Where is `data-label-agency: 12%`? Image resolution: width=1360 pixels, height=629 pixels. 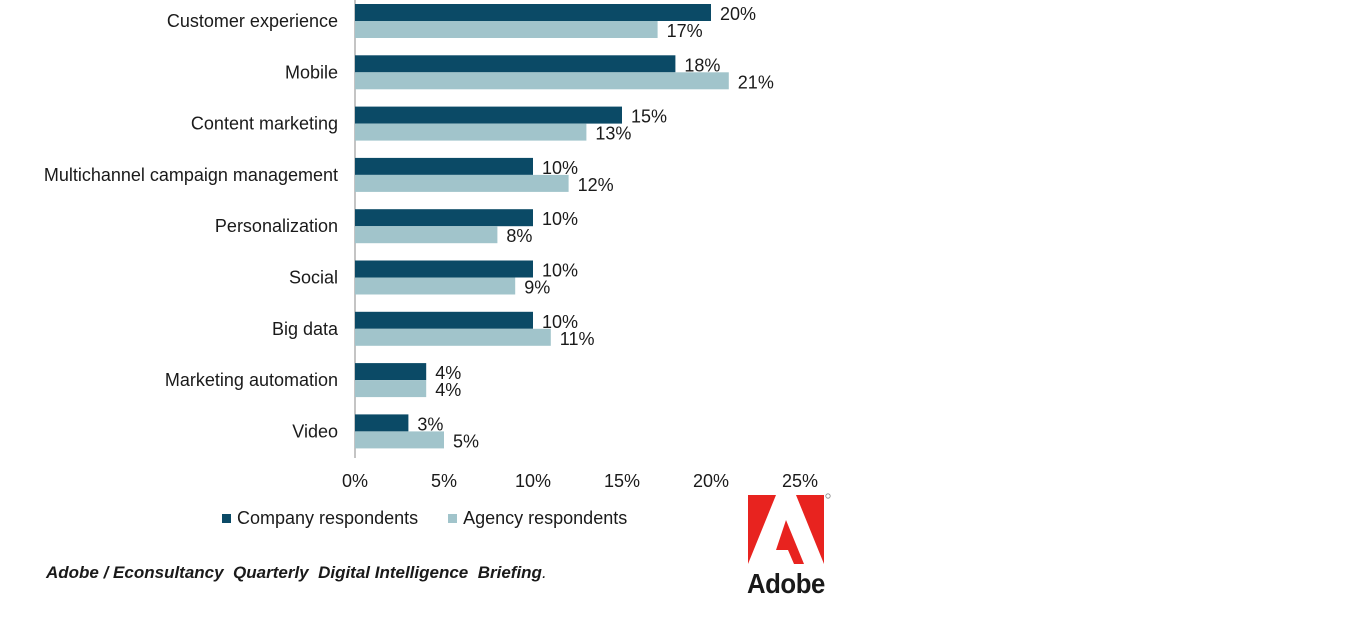
data-label-agency: 12% is located at coordinates (596, 185).